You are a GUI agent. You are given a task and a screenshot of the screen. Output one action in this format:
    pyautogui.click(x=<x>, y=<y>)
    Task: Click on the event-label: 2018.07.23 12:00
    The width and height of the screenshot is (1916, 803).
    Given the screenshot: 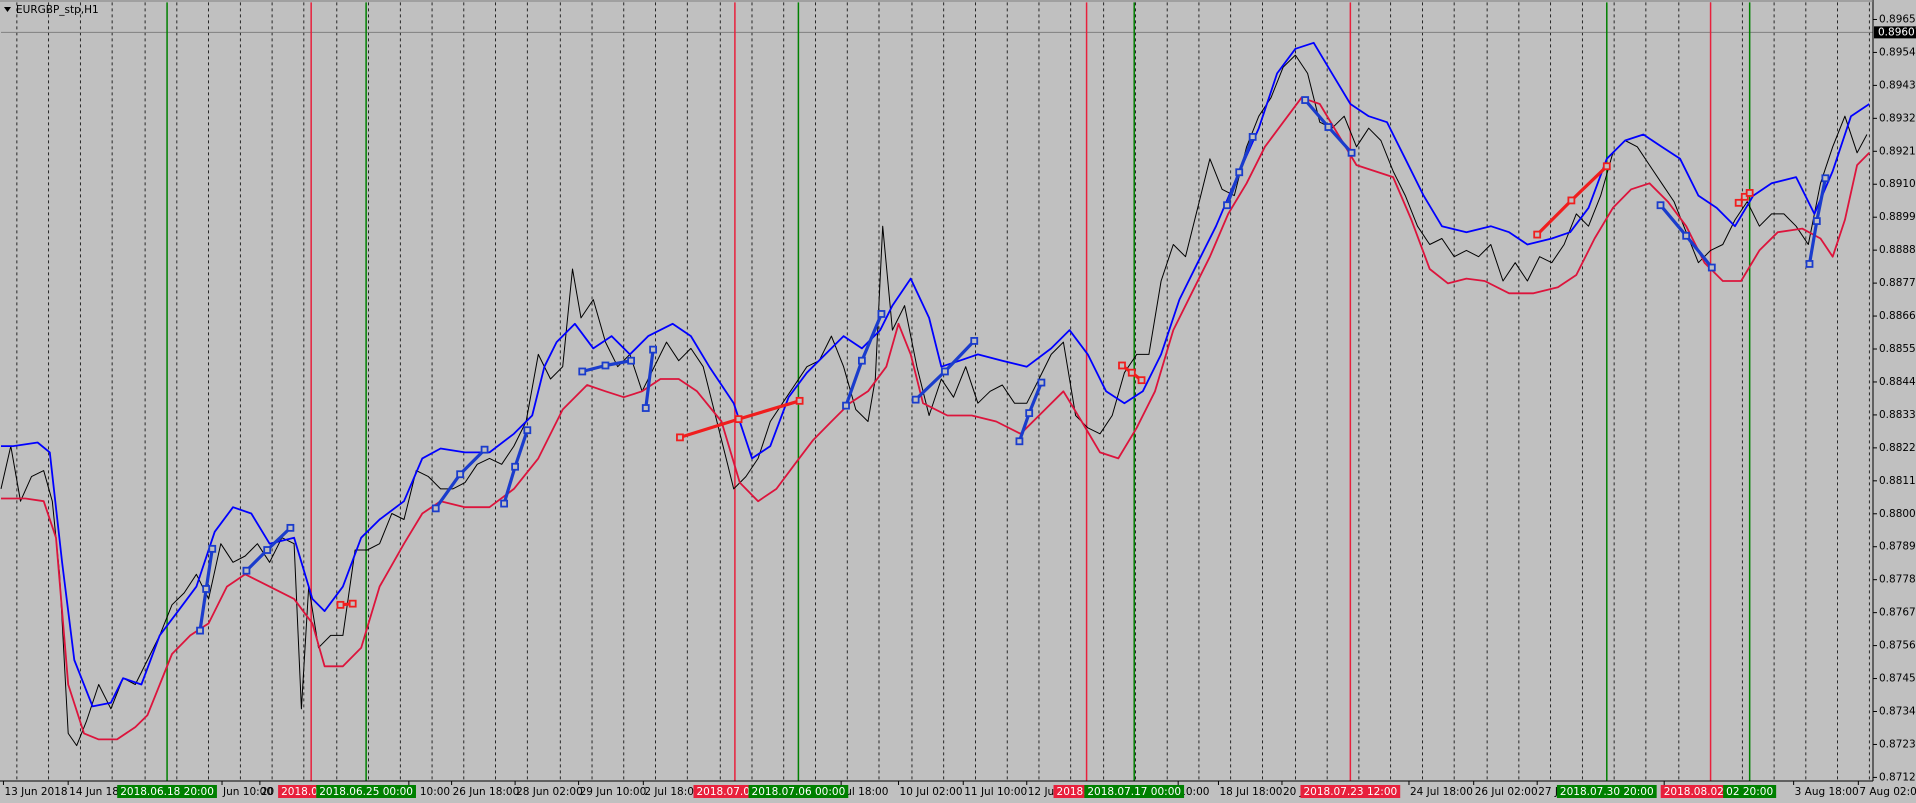 What is the action you would take?
    pyautogui.click(x=1350, y=791)
    